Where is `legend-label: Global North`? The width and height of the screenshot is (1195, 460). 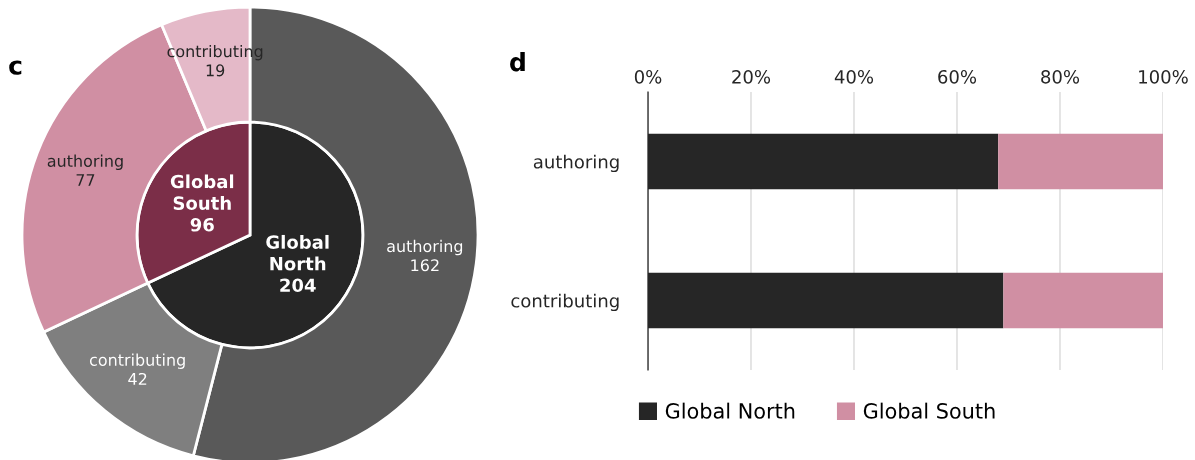
legend-label: Global North is located at coordinates (730, 410).